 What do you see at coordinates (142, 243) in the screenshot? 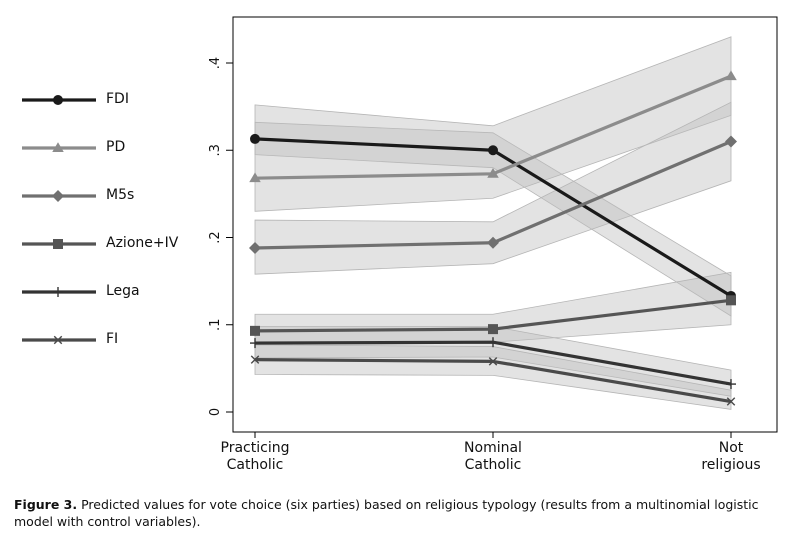
I see `legend-label: Azione+IV` at bounding box center [142, 243].